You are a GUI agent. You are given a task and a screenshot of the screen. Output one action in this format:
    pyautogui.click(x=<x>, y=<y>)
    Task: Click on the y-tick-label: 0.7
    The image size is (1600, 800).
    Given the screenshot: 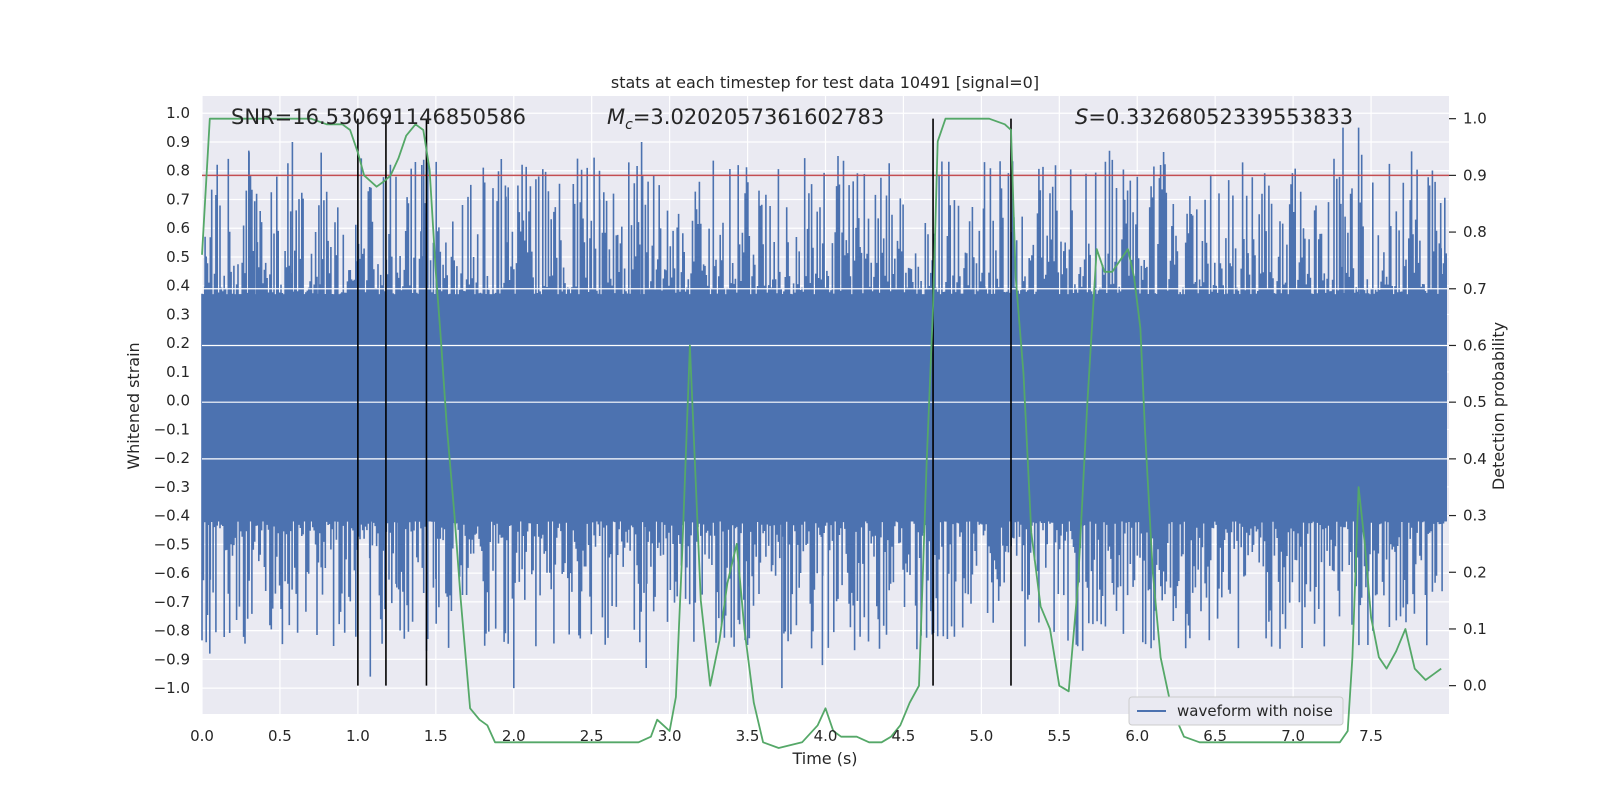 What is the action you would take?
    pyautogui.click(x=178, y=199)
    